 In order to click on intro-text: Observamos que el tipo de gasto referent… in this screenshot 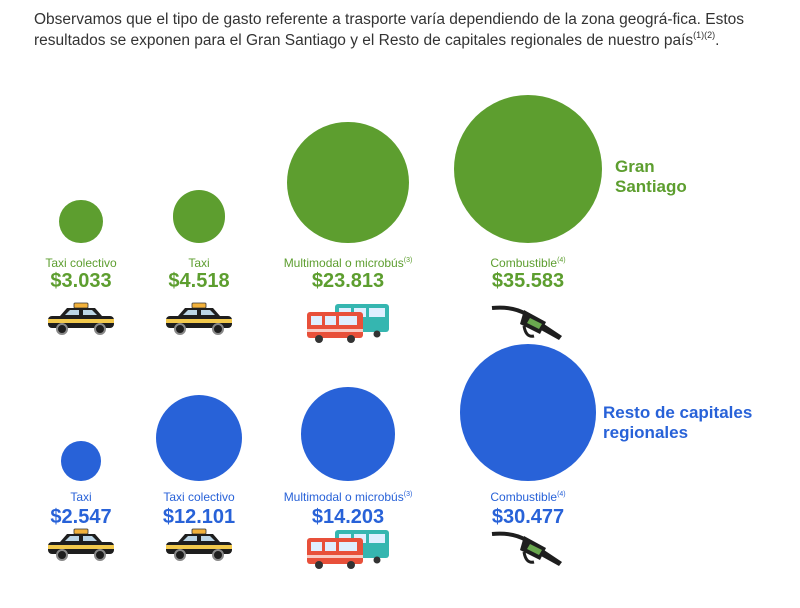, I will do `click(389, 30)`.